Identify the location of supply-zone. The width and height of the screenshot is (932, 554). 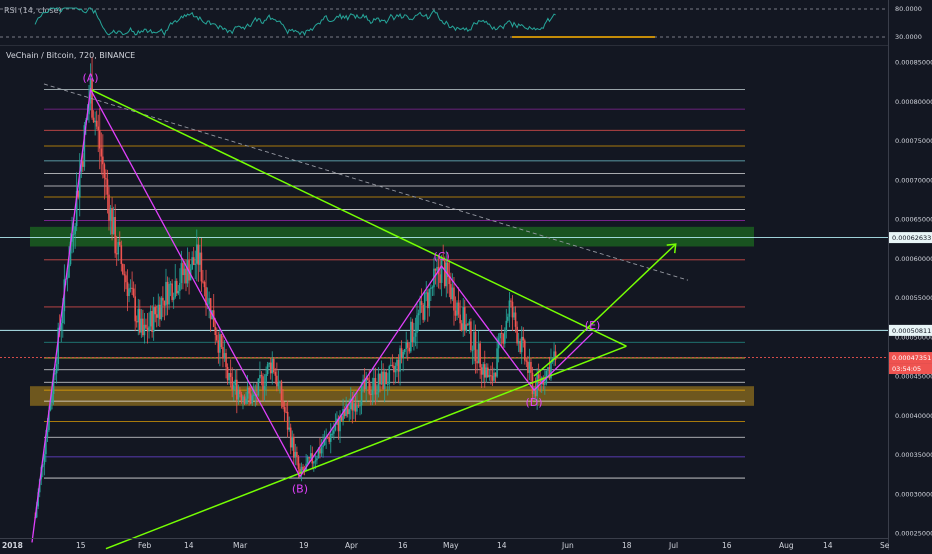
(392, 236).